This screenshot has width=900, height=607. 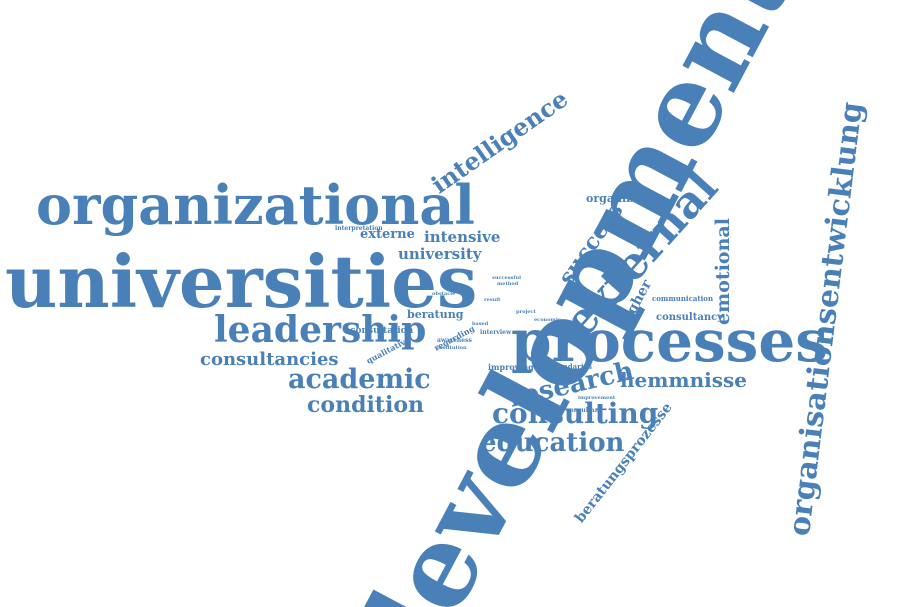 What do you see at coordinates (444, 294) in the screenshot?
I see `word-obstacle: obstacle` at bounding box center [444, 294].